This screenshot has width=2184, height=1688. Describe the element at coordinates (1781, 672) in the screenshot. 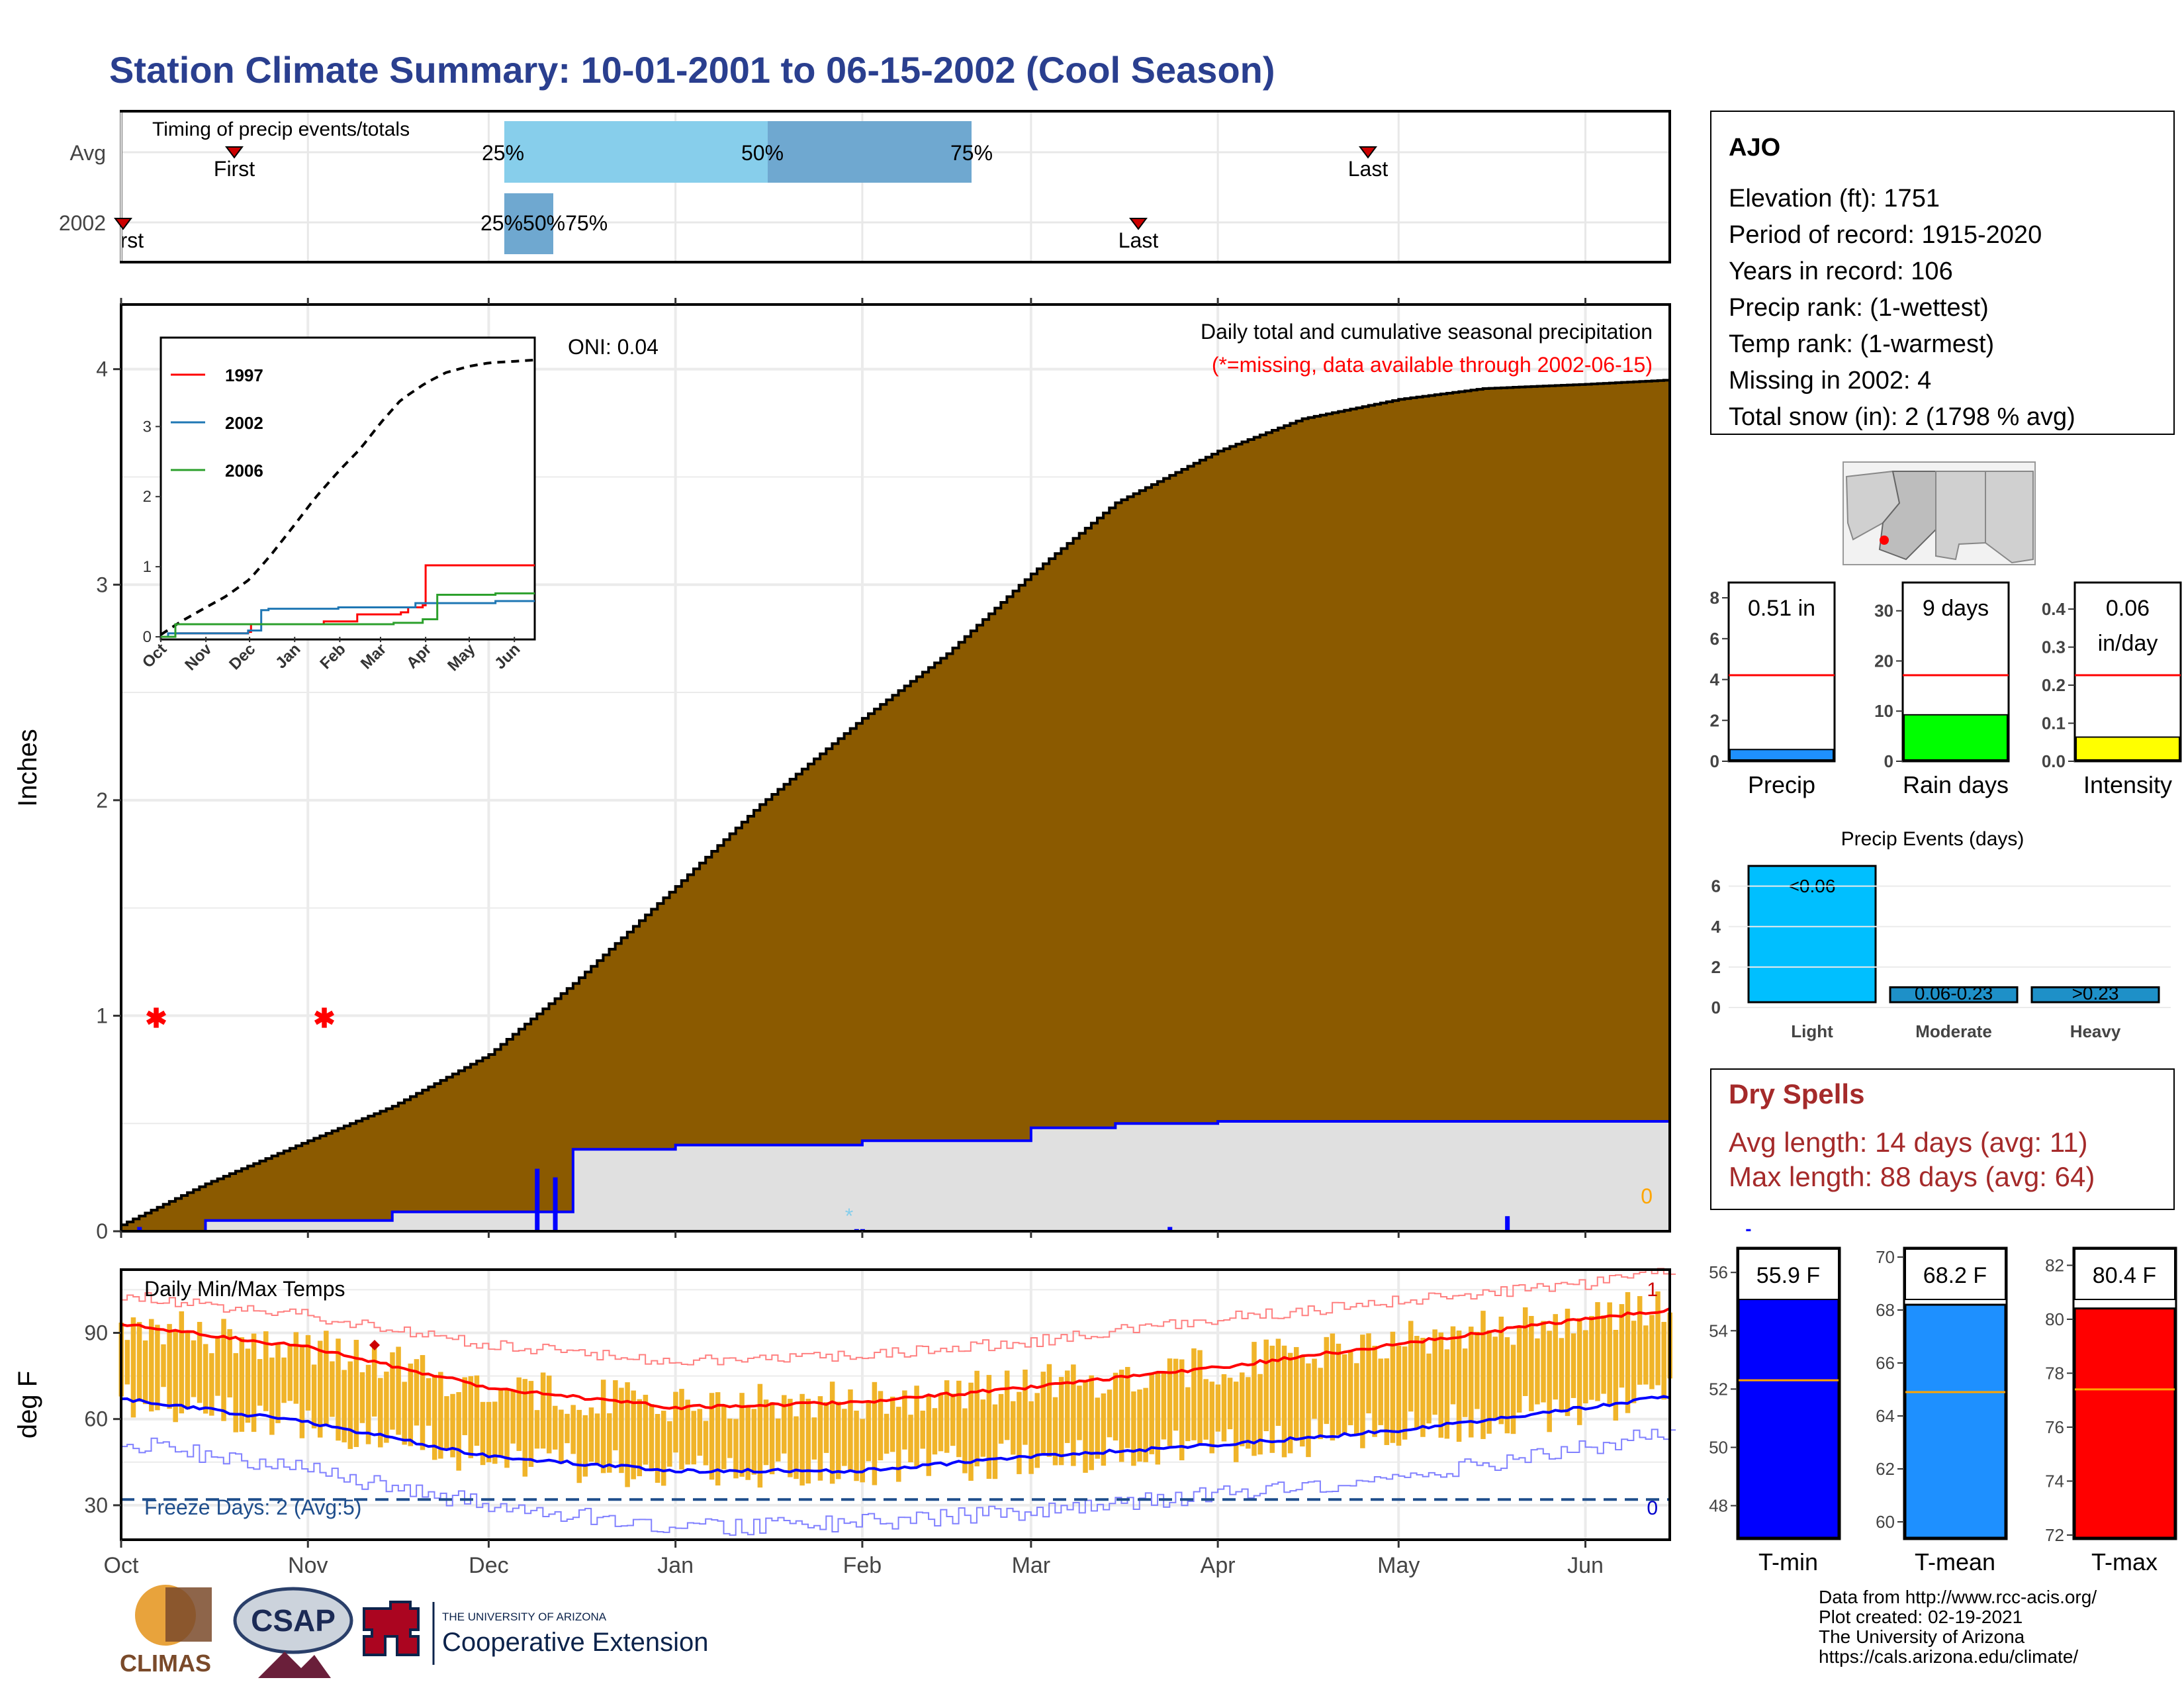

I see `precip-summary-frame` at that location.